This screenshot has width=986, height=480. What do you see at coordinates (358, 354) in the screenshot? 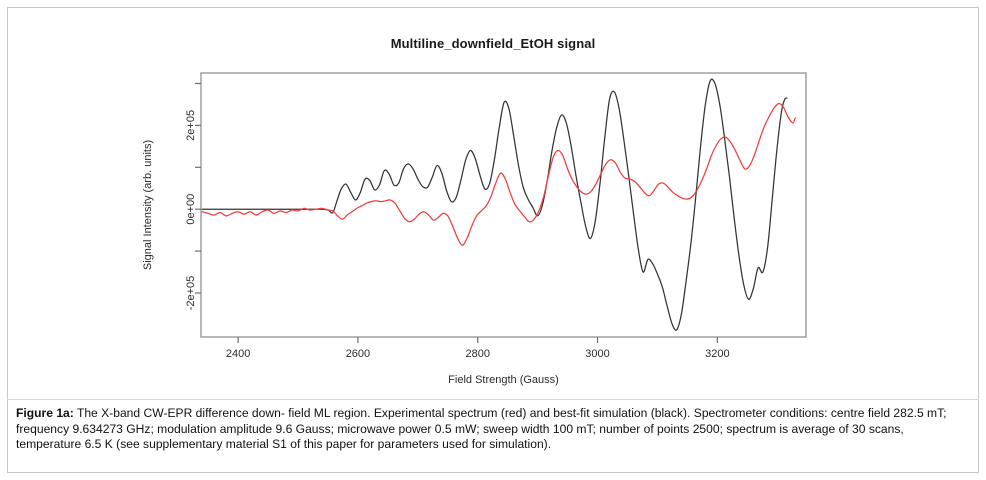
I see `x-tick-label: 2600` at bounding box center [358, 354].